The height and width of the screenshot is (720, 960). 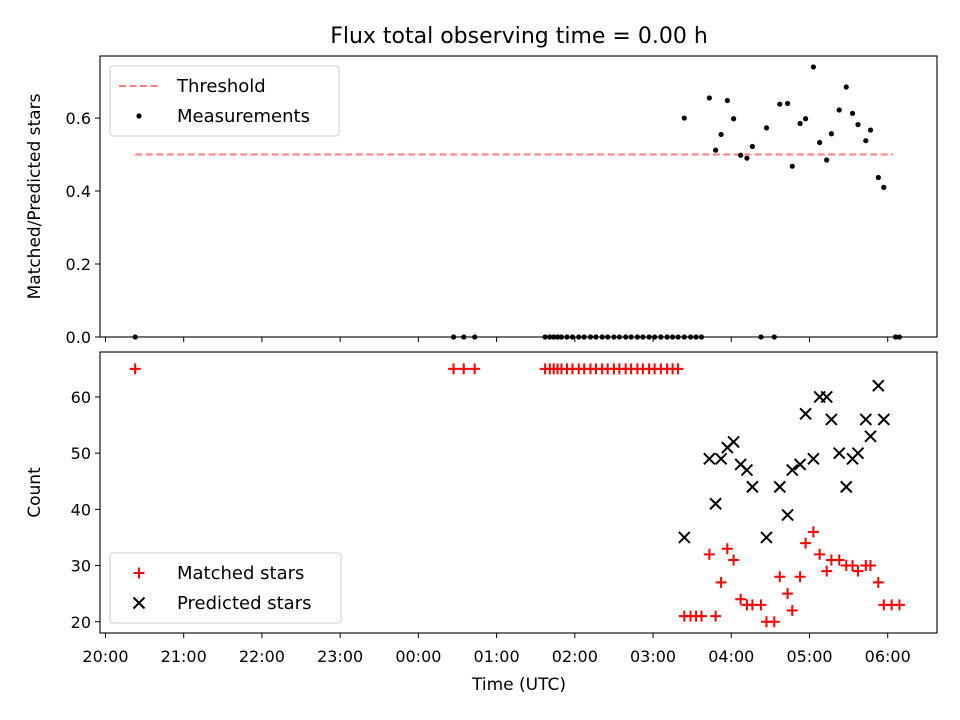 I want to click on x-tick-label: 01:00, so click(x=497, y=656).